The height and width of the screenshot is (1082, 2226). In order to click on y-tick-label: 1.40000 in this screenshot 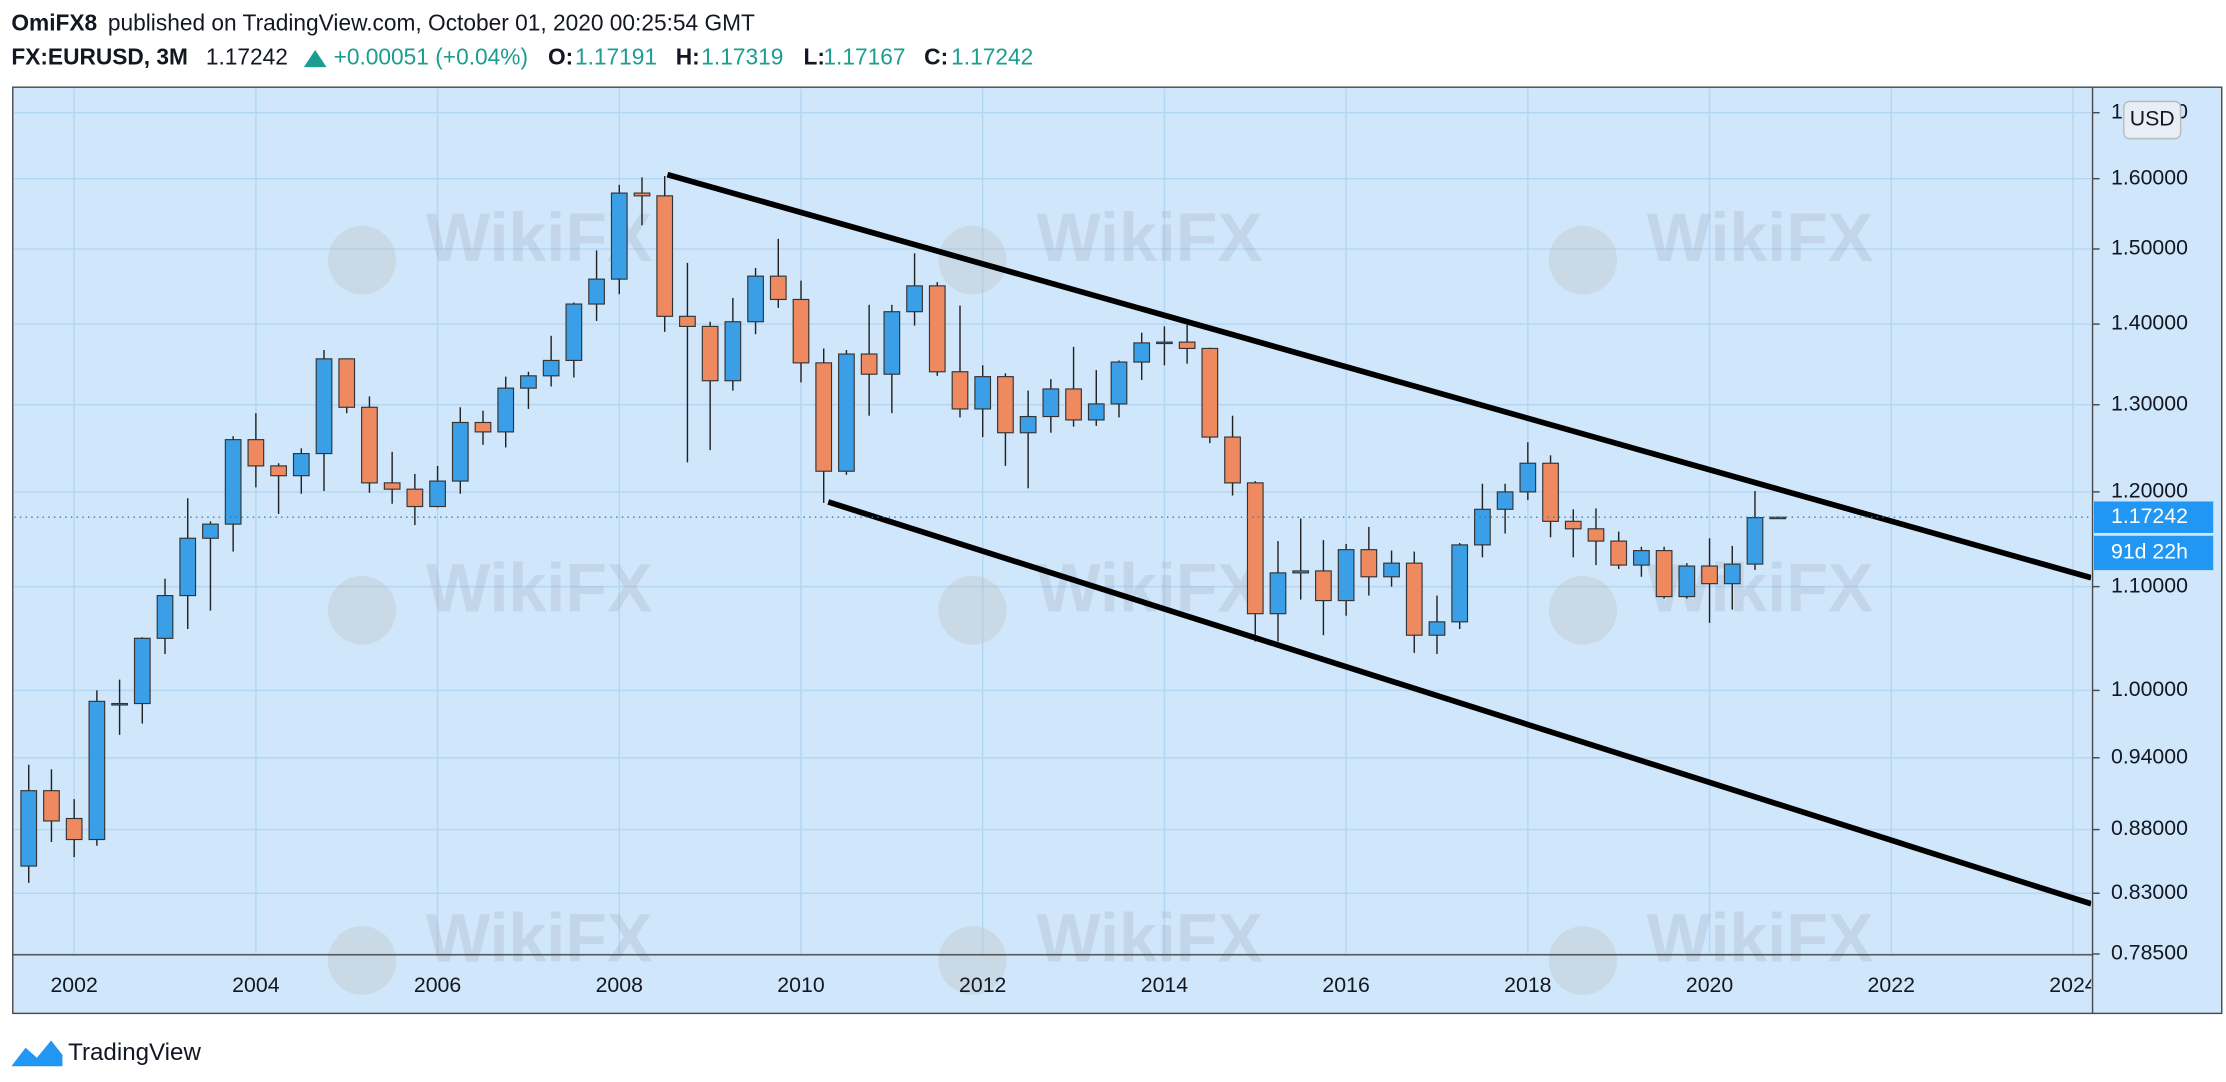, I will do `click(2149, 323)`.